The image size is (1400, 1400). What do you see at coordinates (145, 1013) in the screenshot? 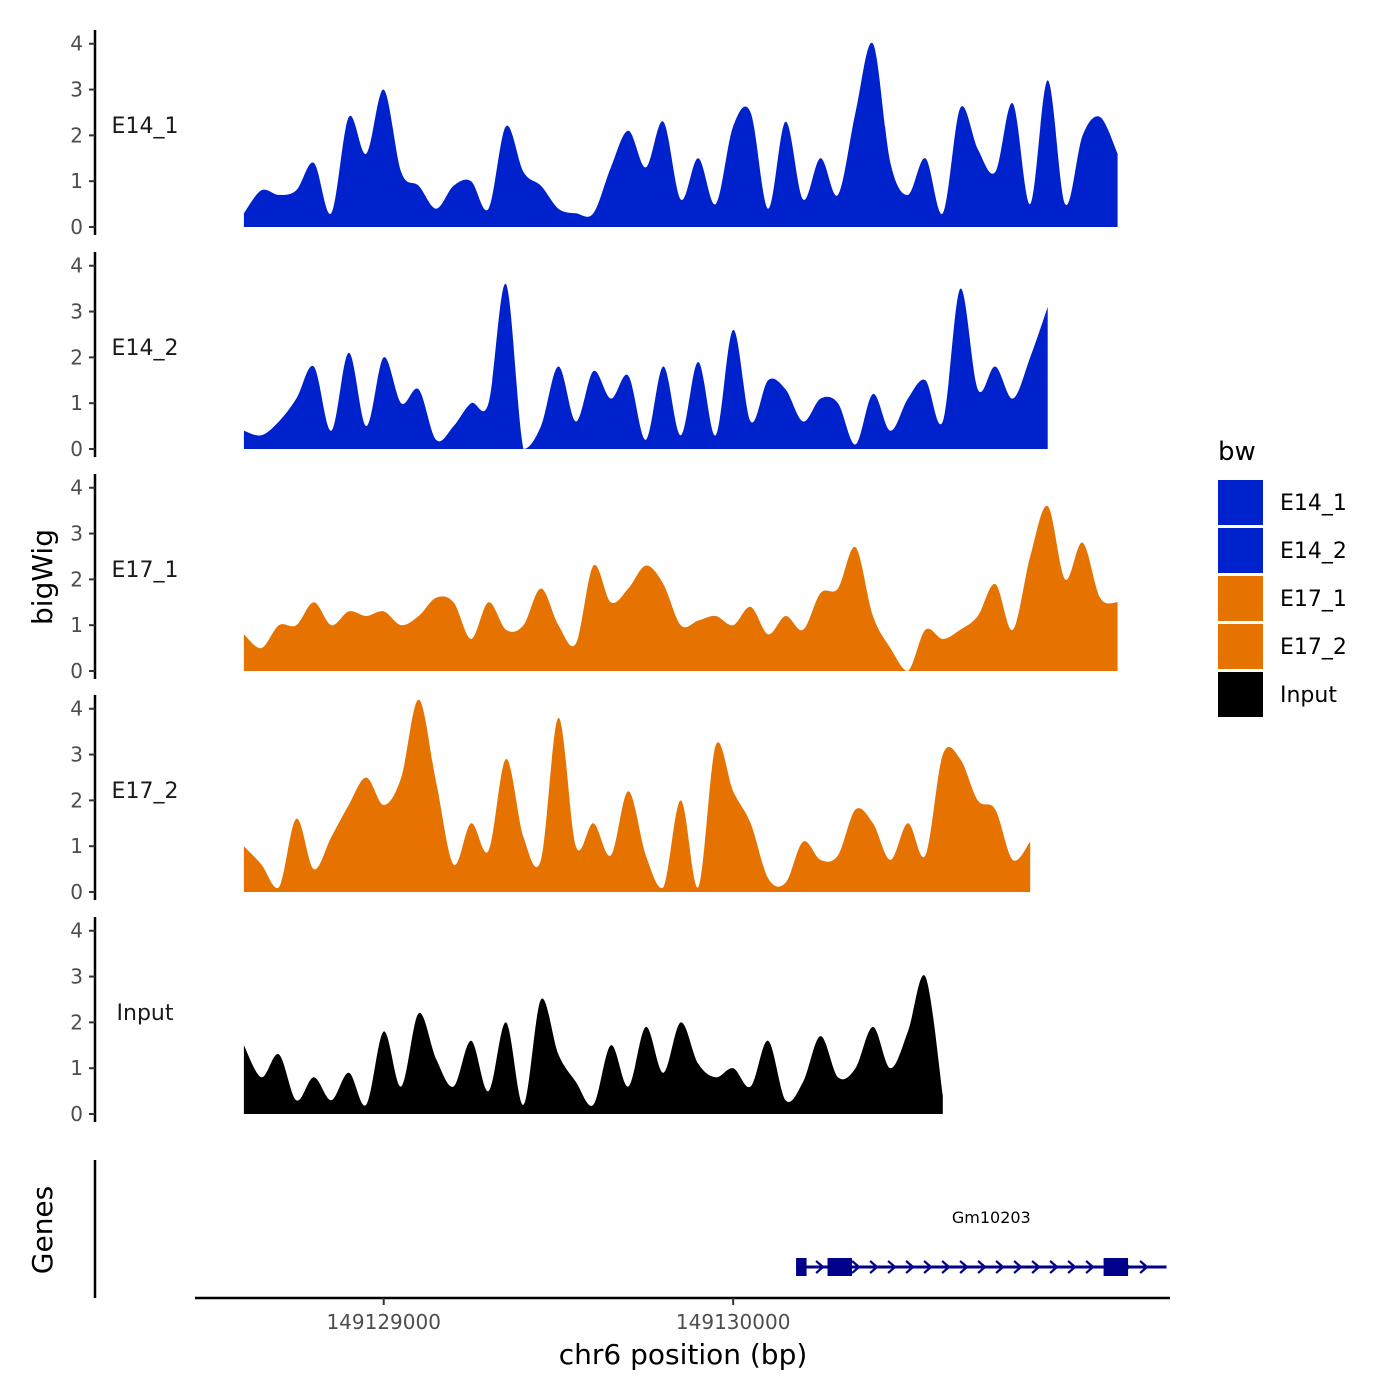
I see `track-label-input: Input` at bounding box center [145, 1013].